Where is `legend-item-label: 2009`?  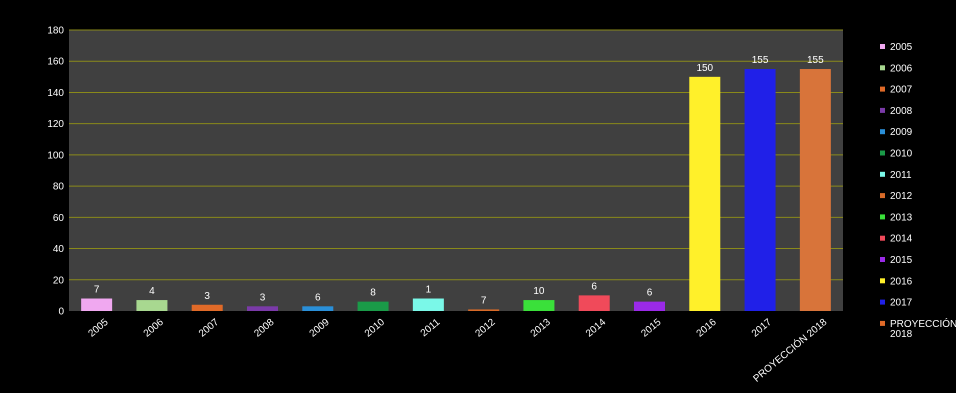
legend-item-label: 2009 is located at coordinates (901, 132).